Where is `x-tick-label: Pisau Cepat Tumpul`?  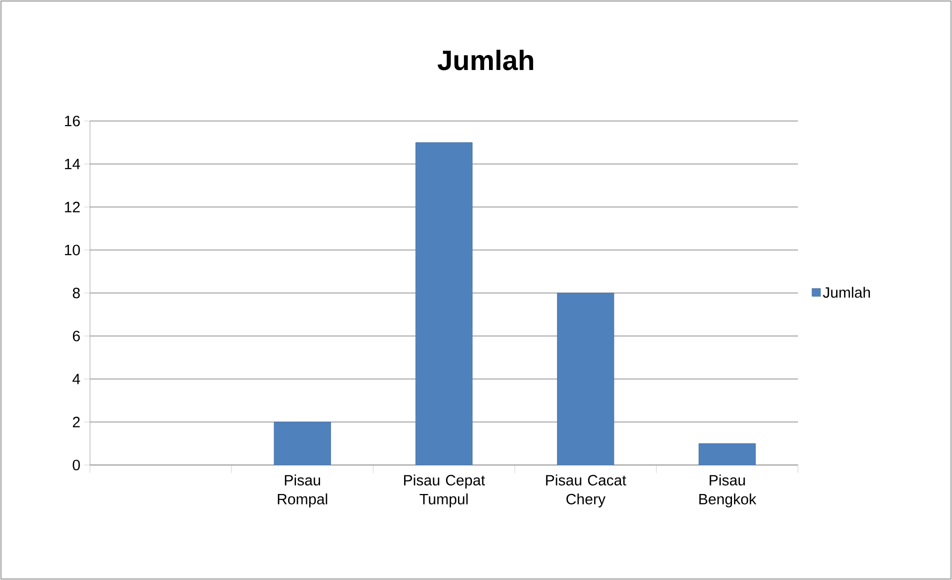 x-tick-label: Pisau Cepat Tumpul is located at coordinates (444, 491).